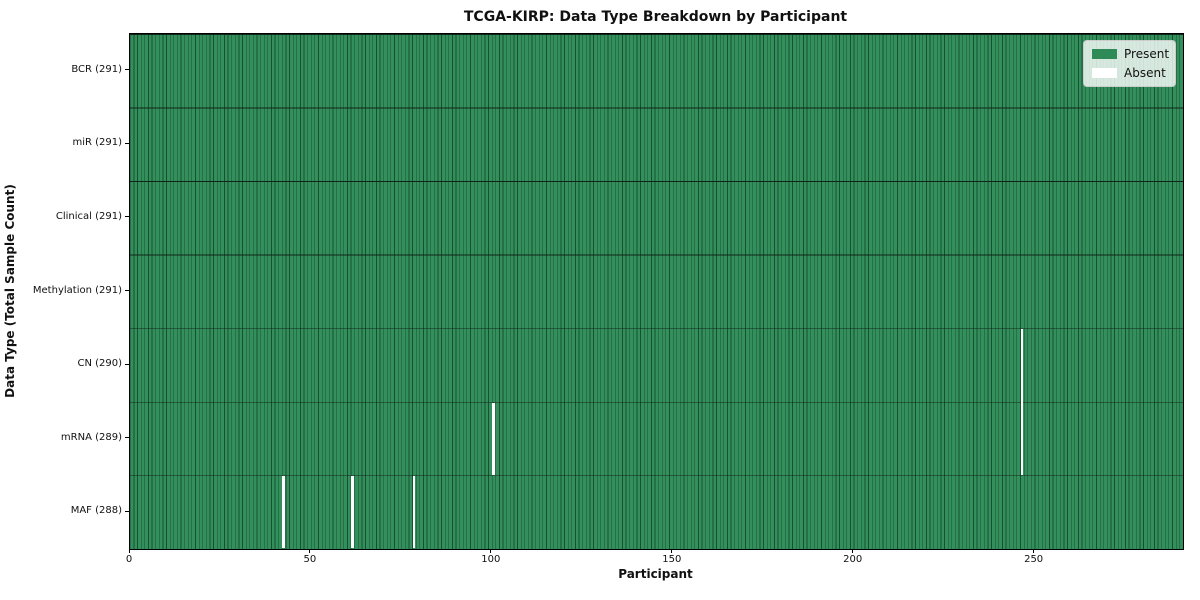 Image resolution: width=1200 pixels, height=600 pixels. What do you see at coordinates (96, 511) in the screenshot?
I see `y-tick-label: MAF (288)` at bounding box center [96, 511].